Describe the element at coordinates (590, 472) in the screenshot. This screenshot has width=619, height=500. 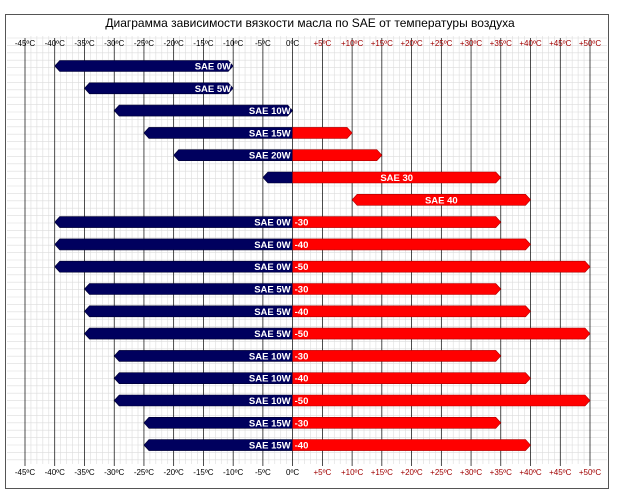
I see `tick-label-bottom: +50ºC` at that location.